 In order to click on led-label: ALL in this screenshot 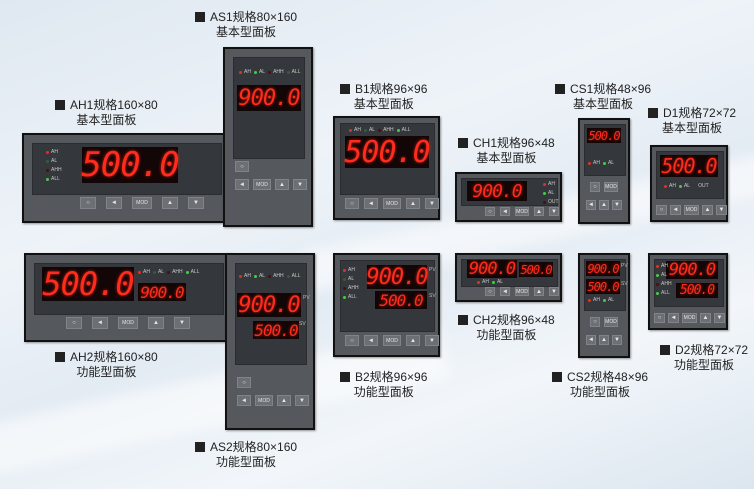, I will do `click(352, 297)`.